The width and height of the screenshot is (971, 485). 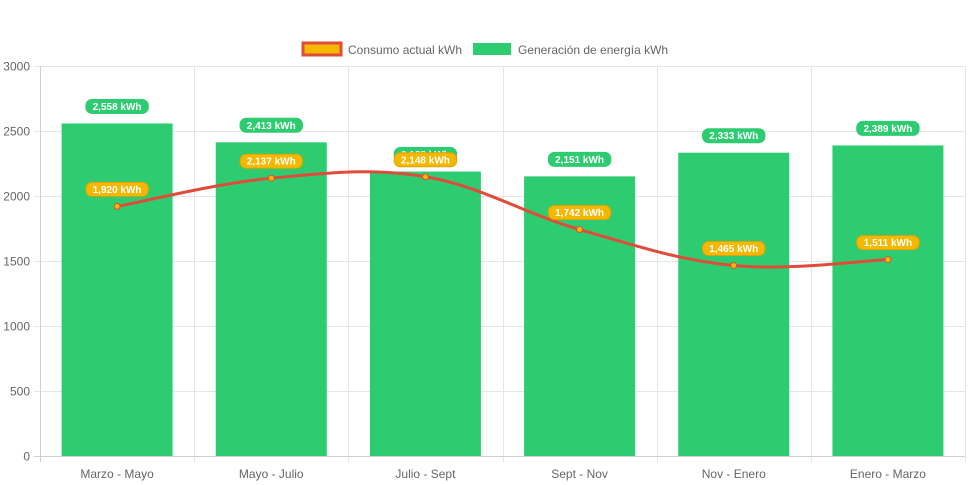 What do you see at coordinates (405, 50) in the screenshot?
I see `legend-label-consumo: Consumo actual kWh` at bounding box center [405, 50].